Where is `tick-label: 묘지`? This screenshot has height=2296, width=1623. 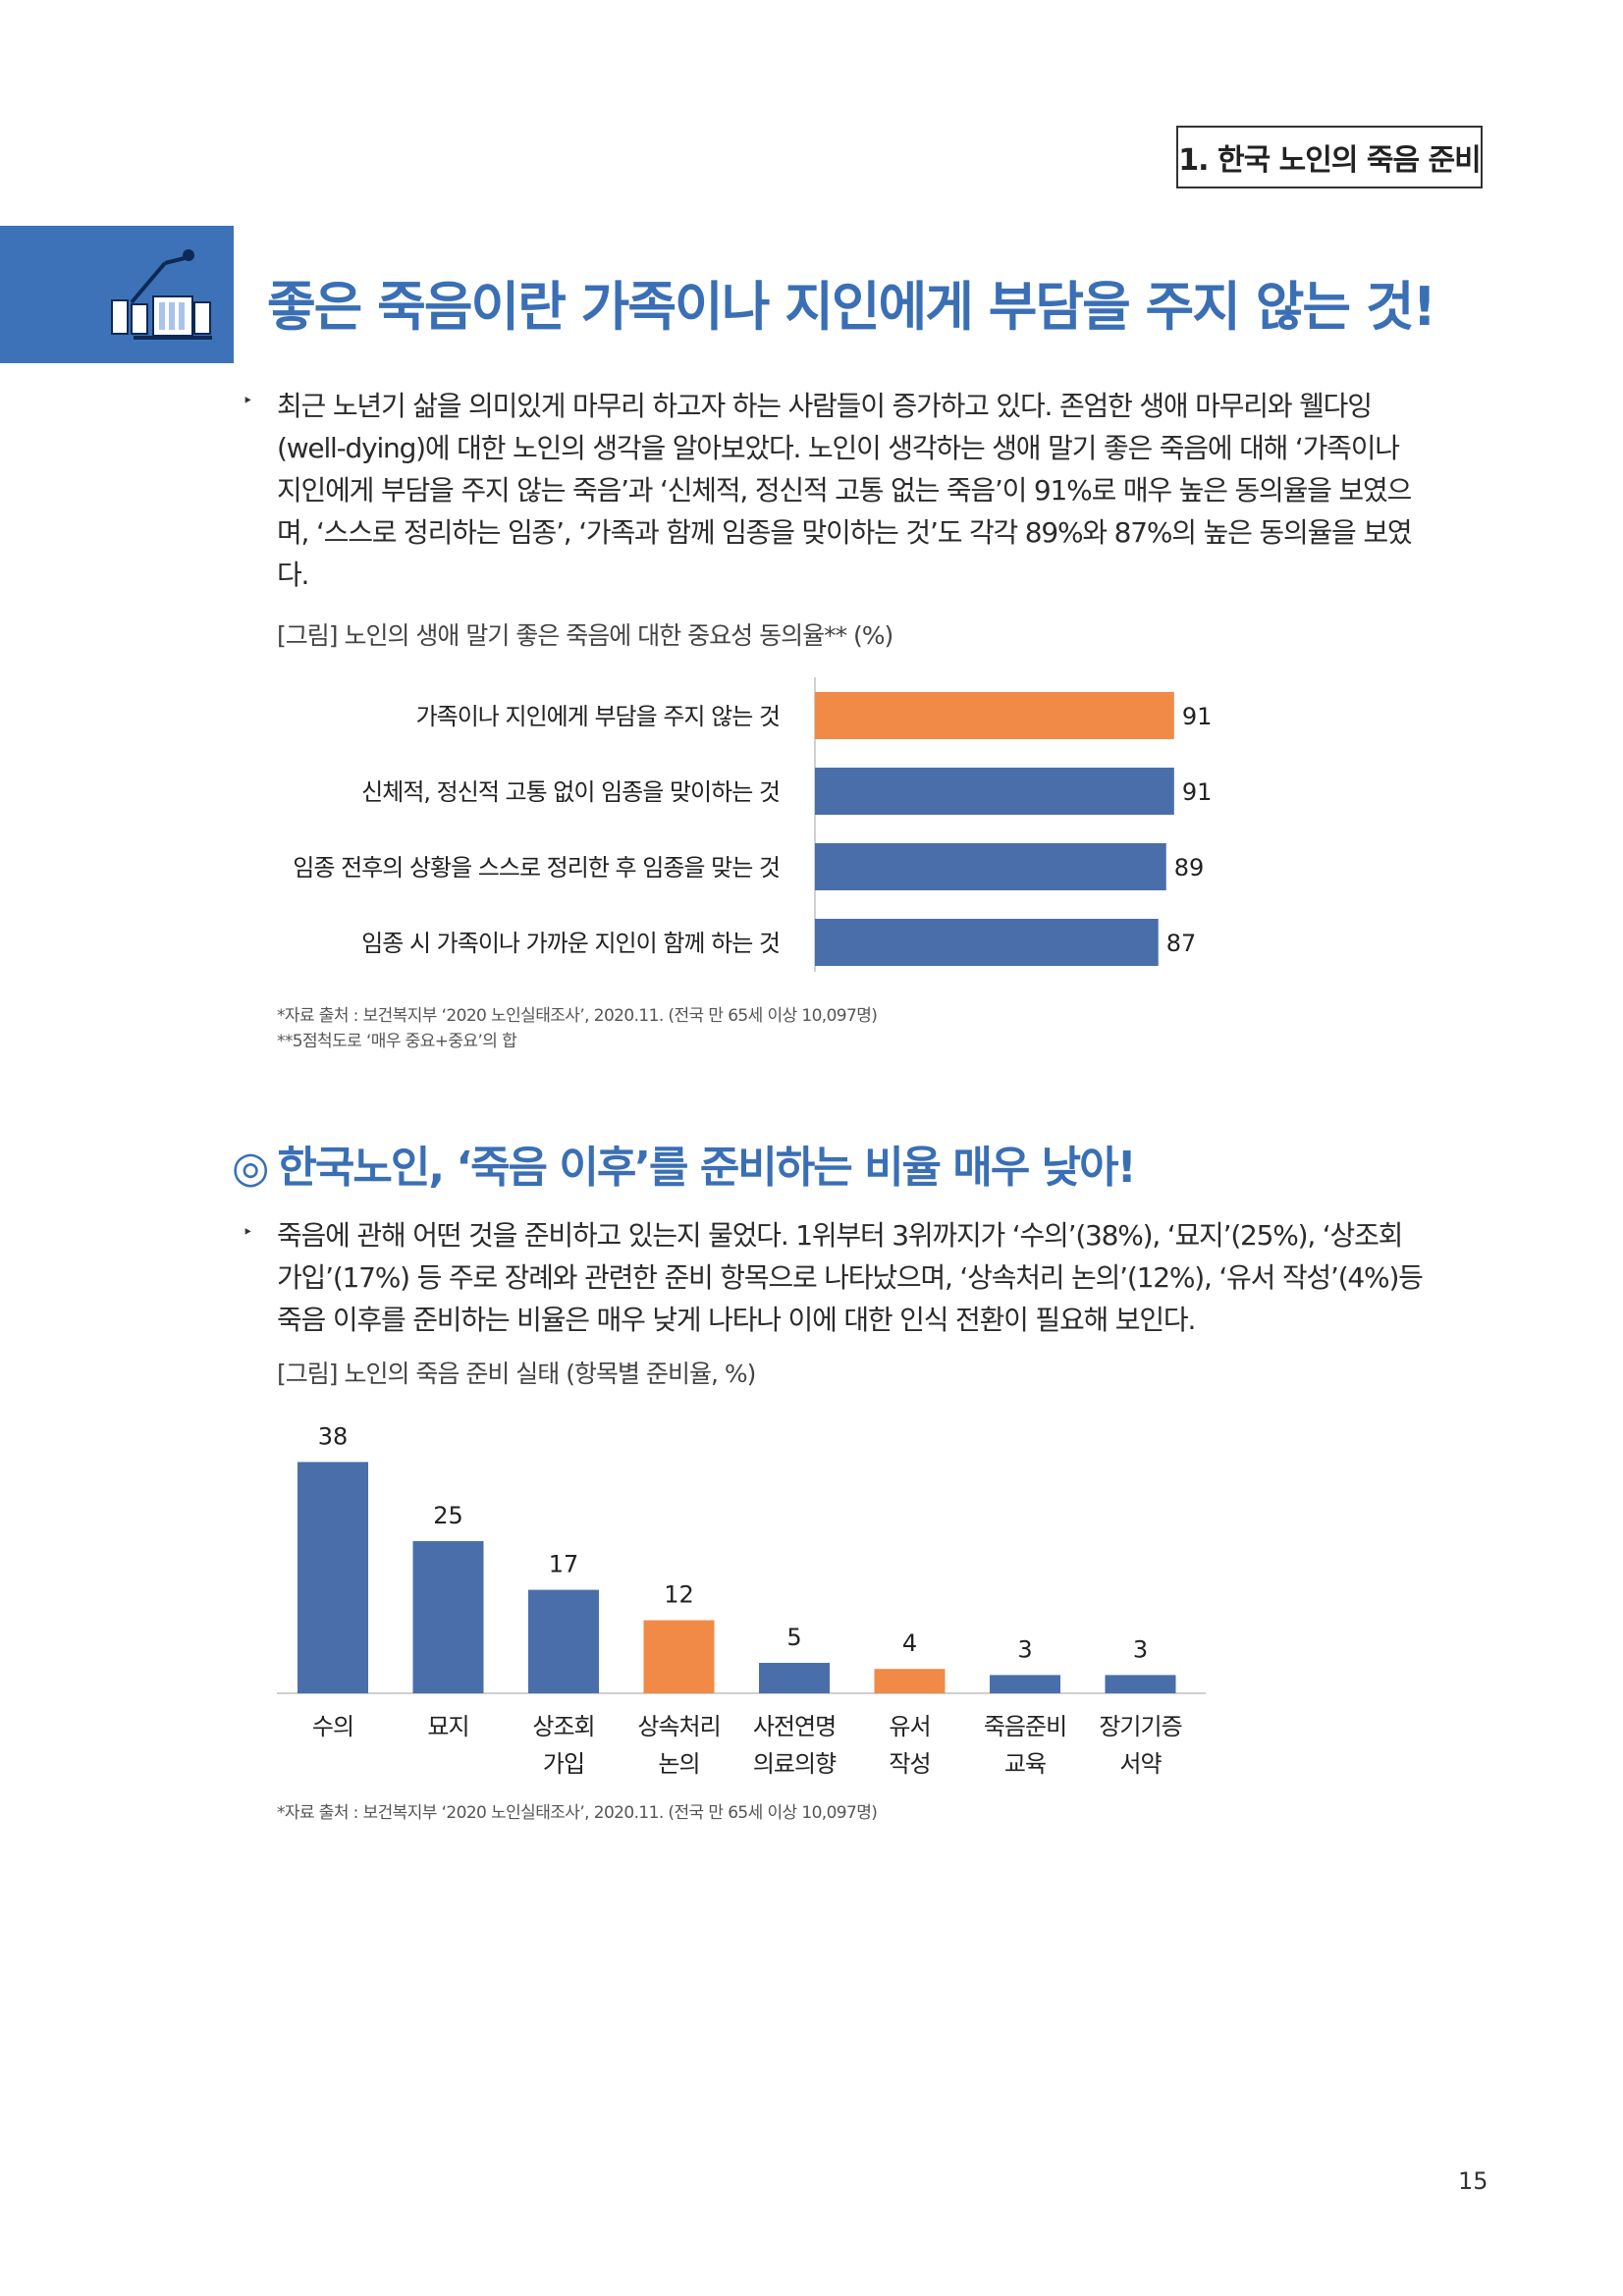 tick-label: 묘지 is located at coordinates (447, 1726).